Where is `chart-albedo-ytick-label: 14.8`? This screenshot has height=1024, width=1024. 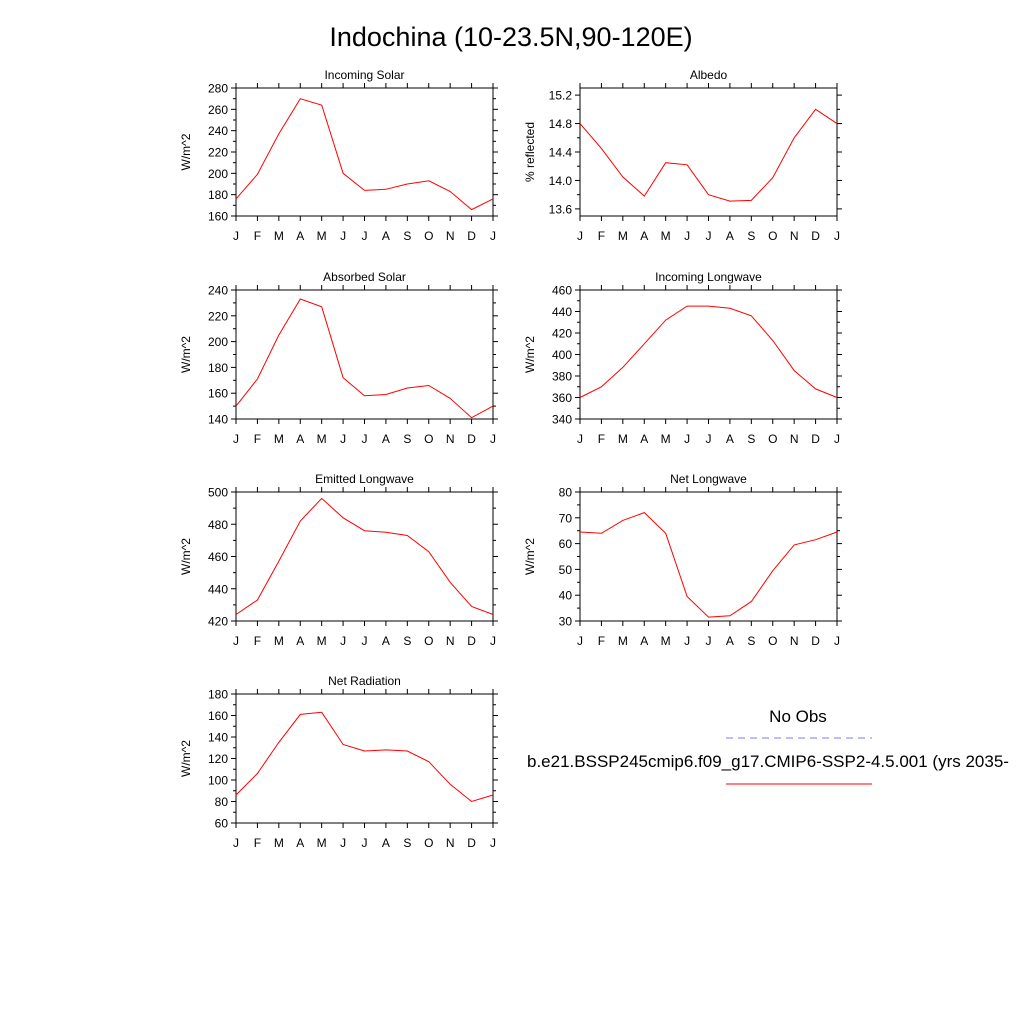
chart-albedo-ytick-label: 14.8 is located at coordinates (561, 124).